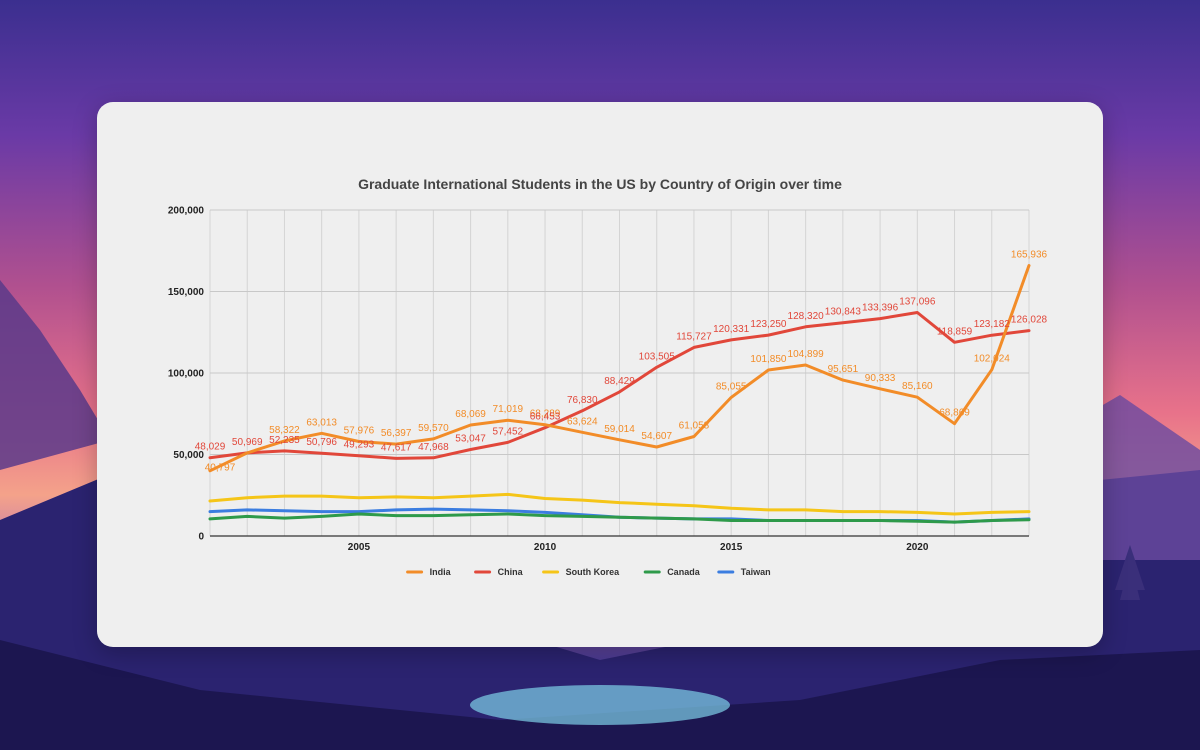  What do you see at coordinates (880, 378) in the screenshot?
I see `data-label: 90,333` at bounding box center [880, 378].